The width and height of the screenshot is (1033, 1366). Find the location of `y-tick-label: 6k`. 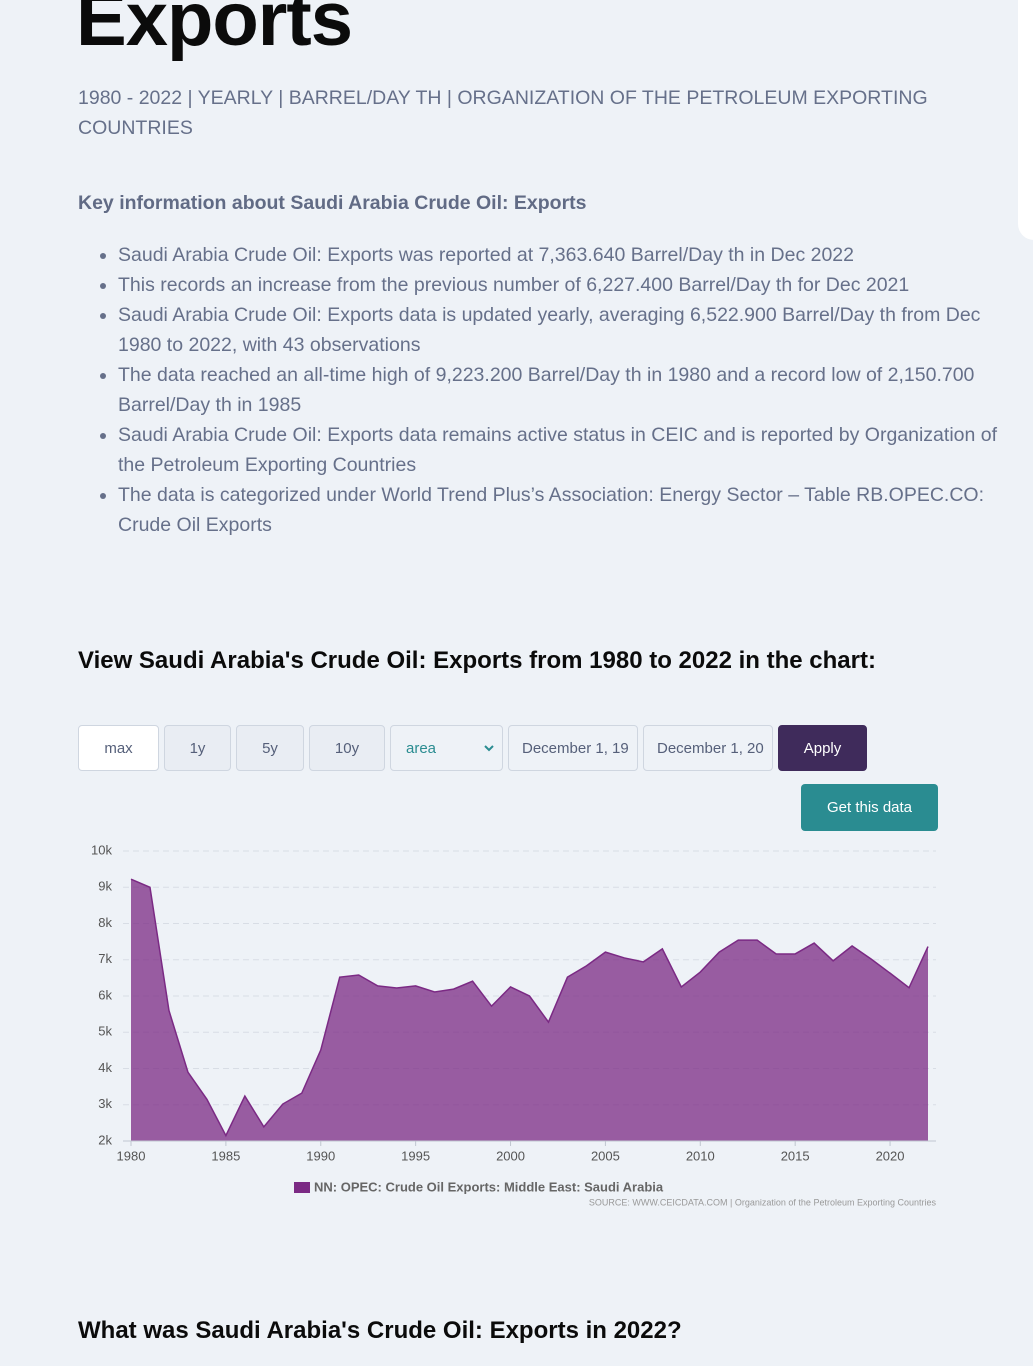

y-tick-label: 6k is located at coordinates (105, 994).